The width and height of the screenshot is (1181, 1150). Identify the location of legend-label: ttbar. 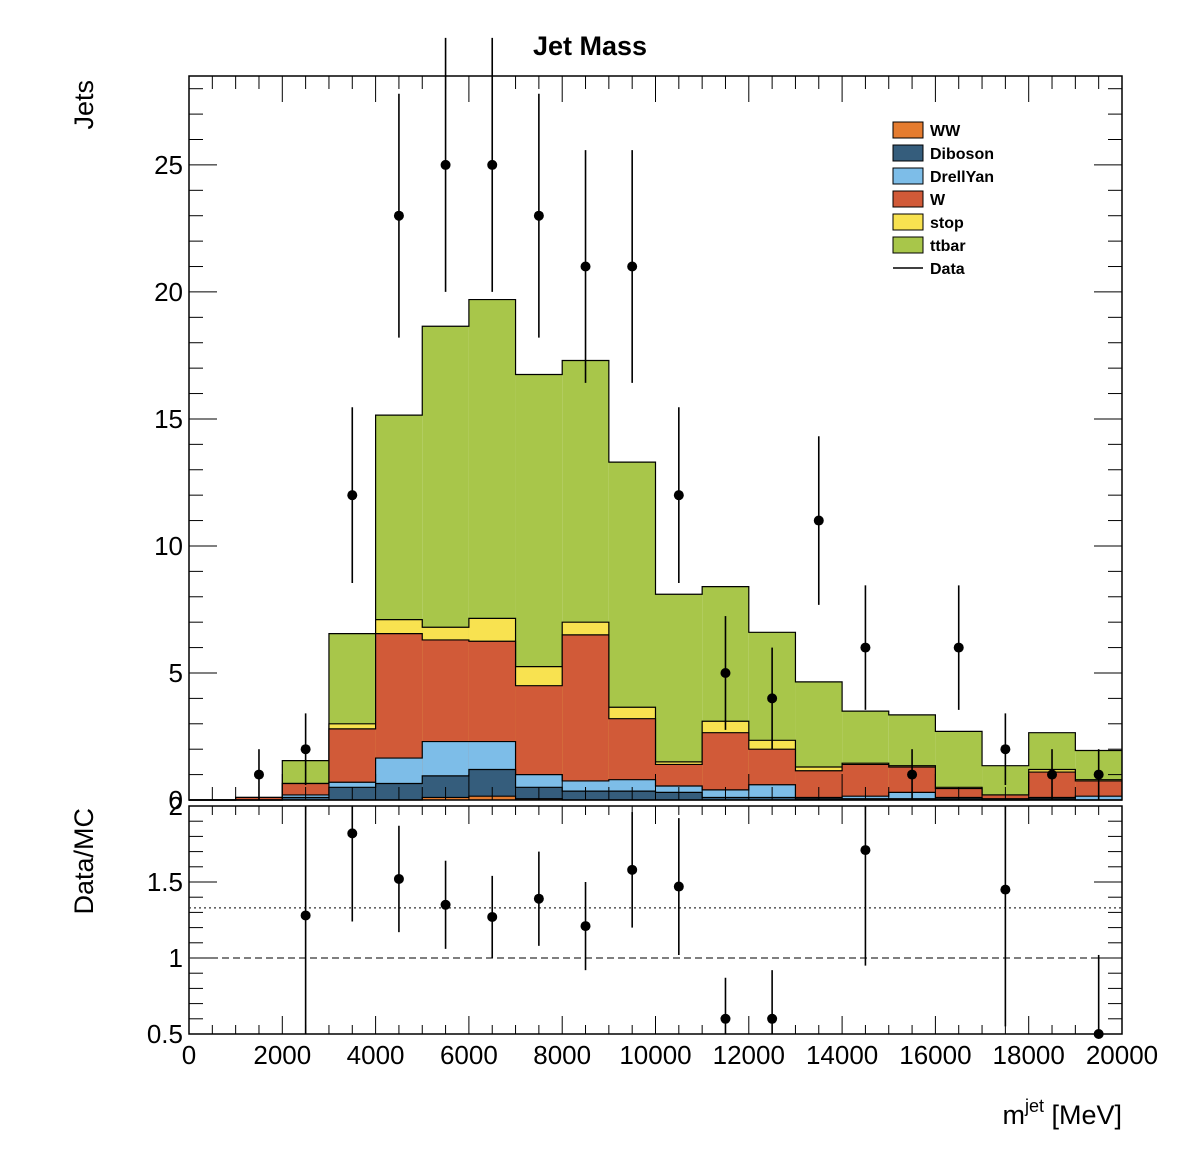
(948, 246).